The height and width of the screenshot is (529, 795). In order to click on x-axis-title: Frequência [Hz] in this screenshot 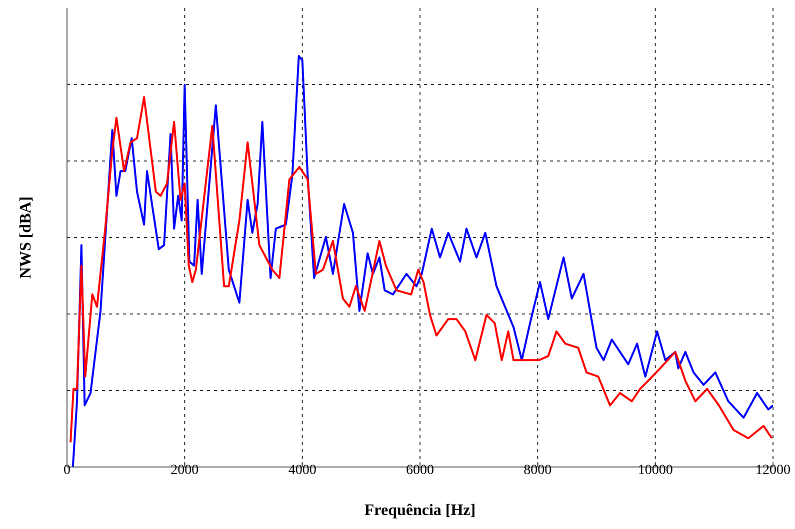, I will do `click(420, 510)`.